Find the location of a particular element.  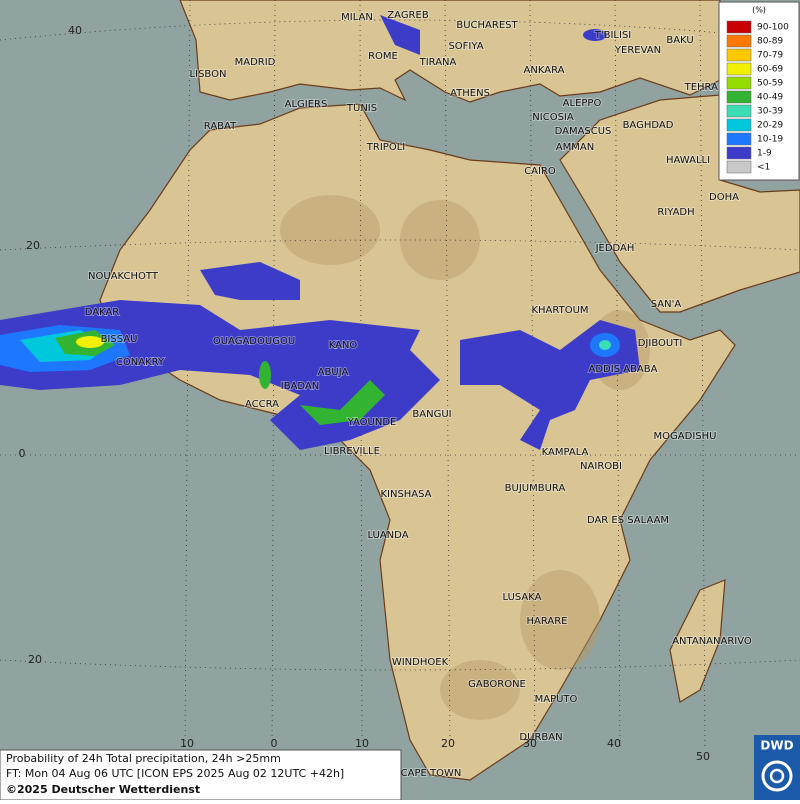

city-label: IBADAN is located at coordinates (300, 386).